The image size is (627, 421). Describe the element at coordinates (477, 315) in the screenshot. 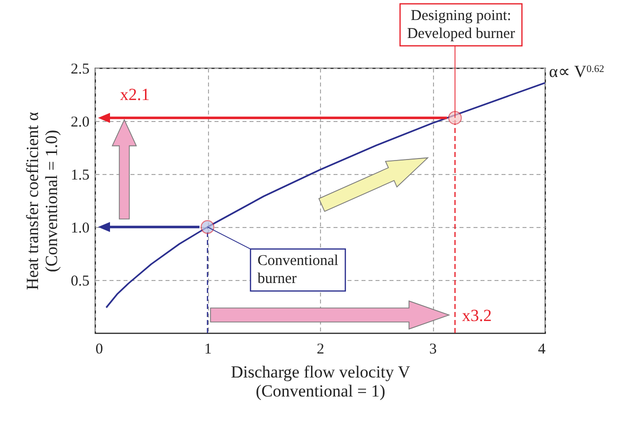

I see `annotation: x3.2` at that location.